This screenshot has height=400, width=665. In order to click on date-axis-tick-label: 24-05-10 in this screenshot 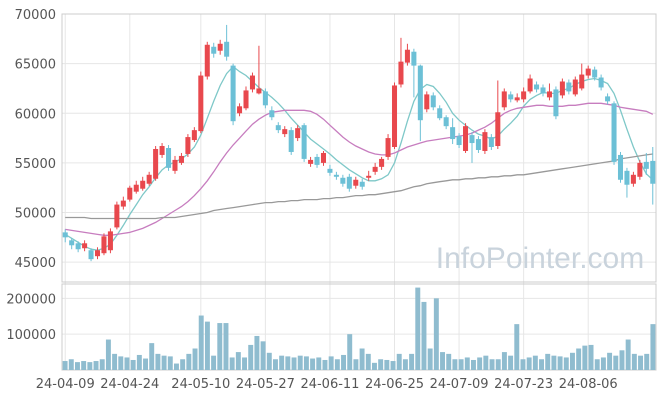, I will do `click(200, 384)`.